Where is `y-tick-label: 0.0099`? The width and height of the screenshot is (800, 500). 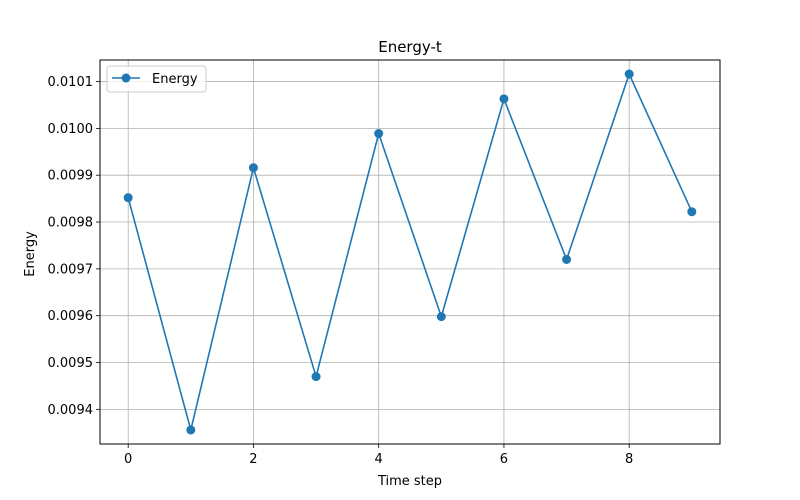 y-tick-label: 0.0099 is located at coordinates (71, 176).